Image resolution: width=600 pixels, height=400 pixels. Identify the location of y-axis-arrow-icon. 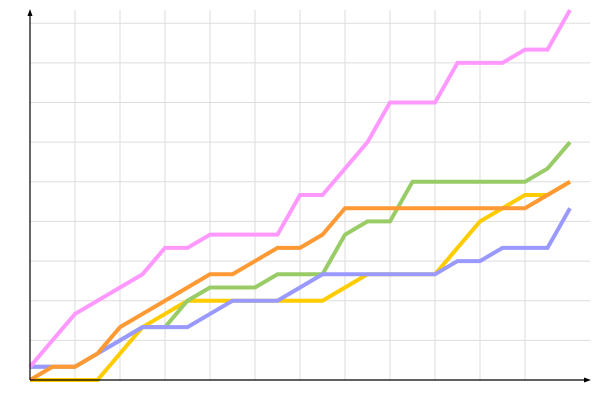
(30, 12).